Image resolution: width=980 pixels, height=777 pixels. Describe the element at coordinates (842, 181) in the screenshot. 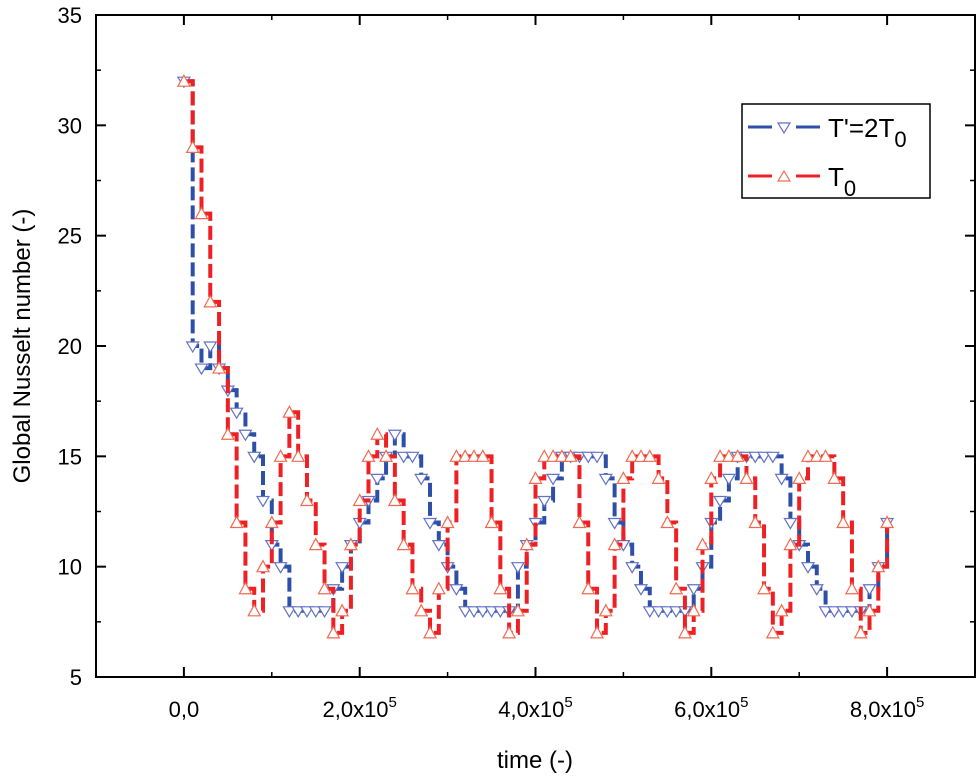

I see `svg-text: T0` at that location.